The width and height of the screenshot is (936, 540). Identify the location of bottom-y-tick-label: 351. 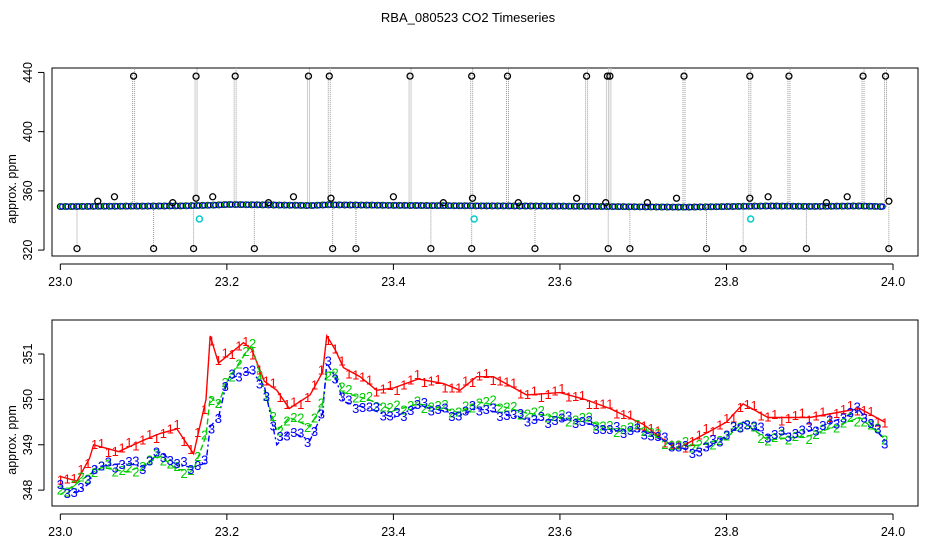
(28, 354).